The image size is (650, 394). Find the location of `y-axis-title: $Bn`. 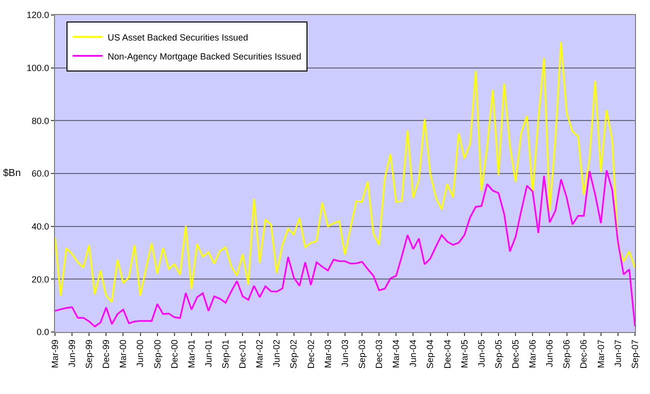

y-axis-title: $Bn is located at coordinates (12, 173).